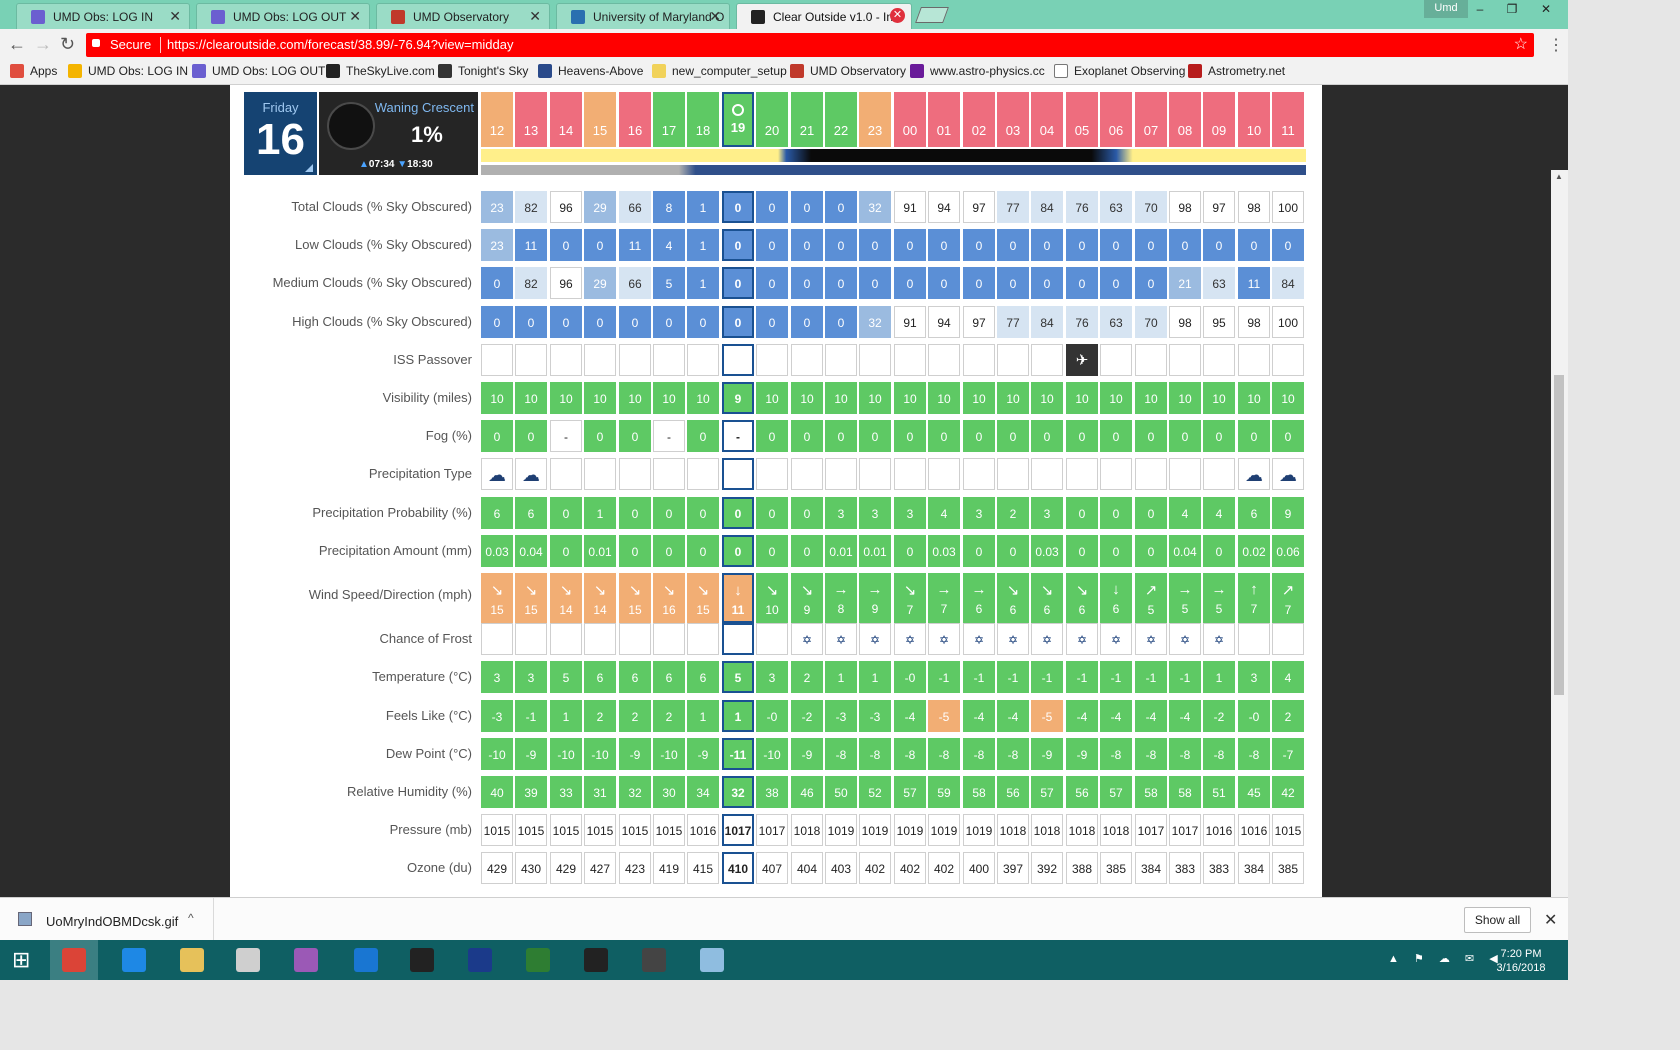 This screenshot has height=1050, width=1680. Describe the element at coordinates (1288, 550) in the screenshot. I see `forecast-cell: 0.06` at that location.